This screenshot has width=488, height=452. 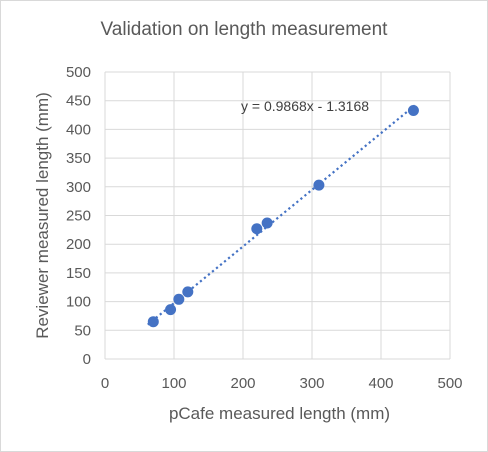 I want to click on y-tick-label: 150, so click(x=78, y=273).